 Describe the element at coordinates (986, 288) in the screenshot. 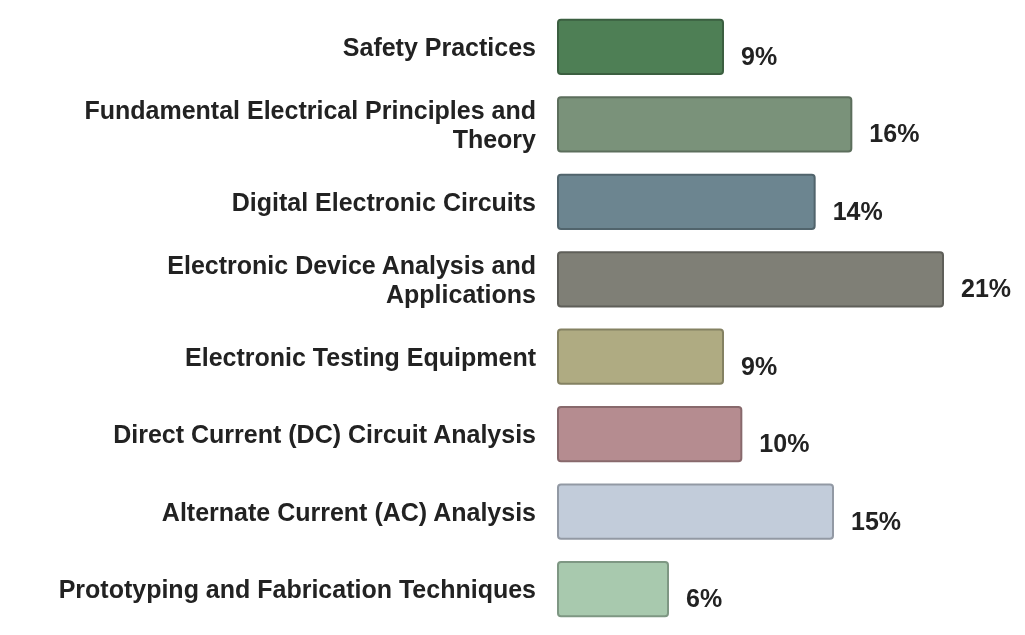

I see `data-label: 21%` at that location.